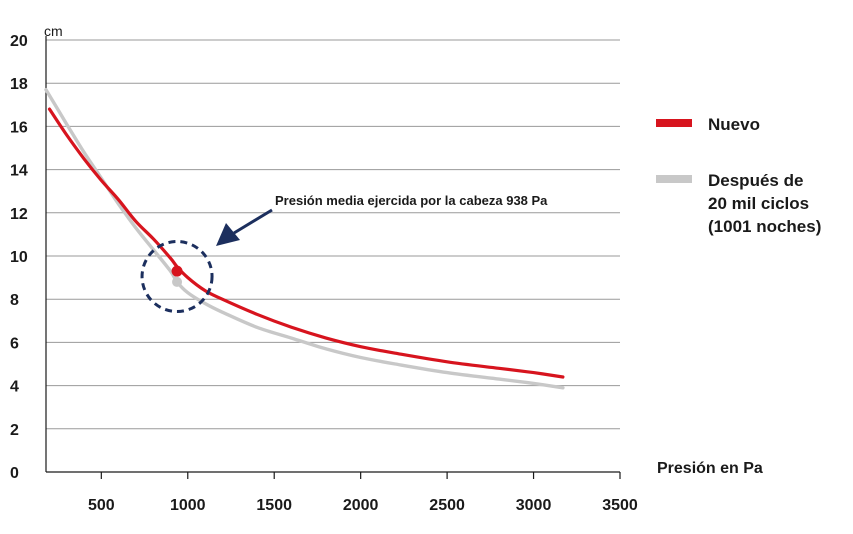  I want to click on y-tick-label: 18, so click(19, 84).